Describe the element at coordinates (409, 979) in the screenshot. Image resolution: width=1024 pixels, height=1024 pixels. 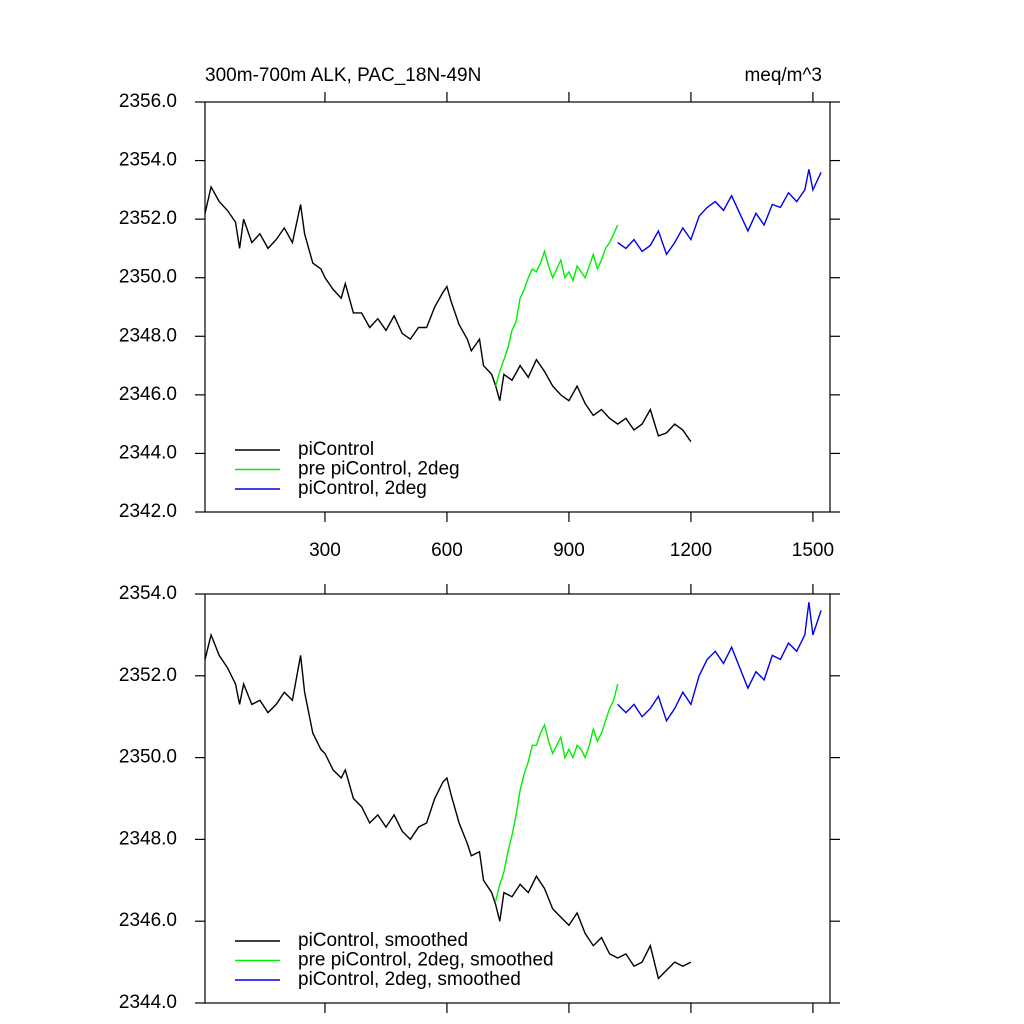
I see `legend-label: piControl, 2deg, smoothed` at that location.